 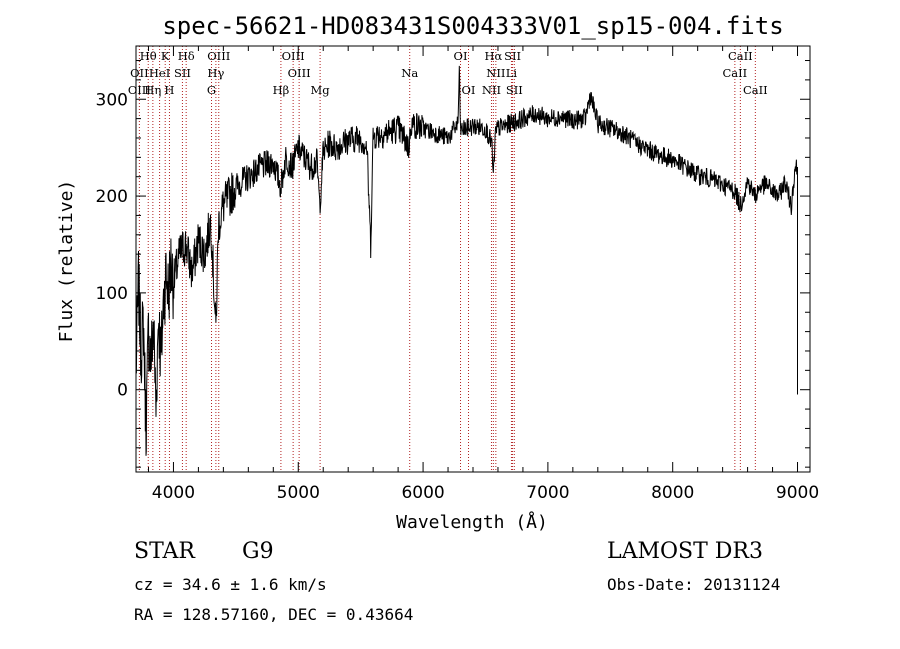 I want to click on object-type: STAR, so click(x=164, y=551).